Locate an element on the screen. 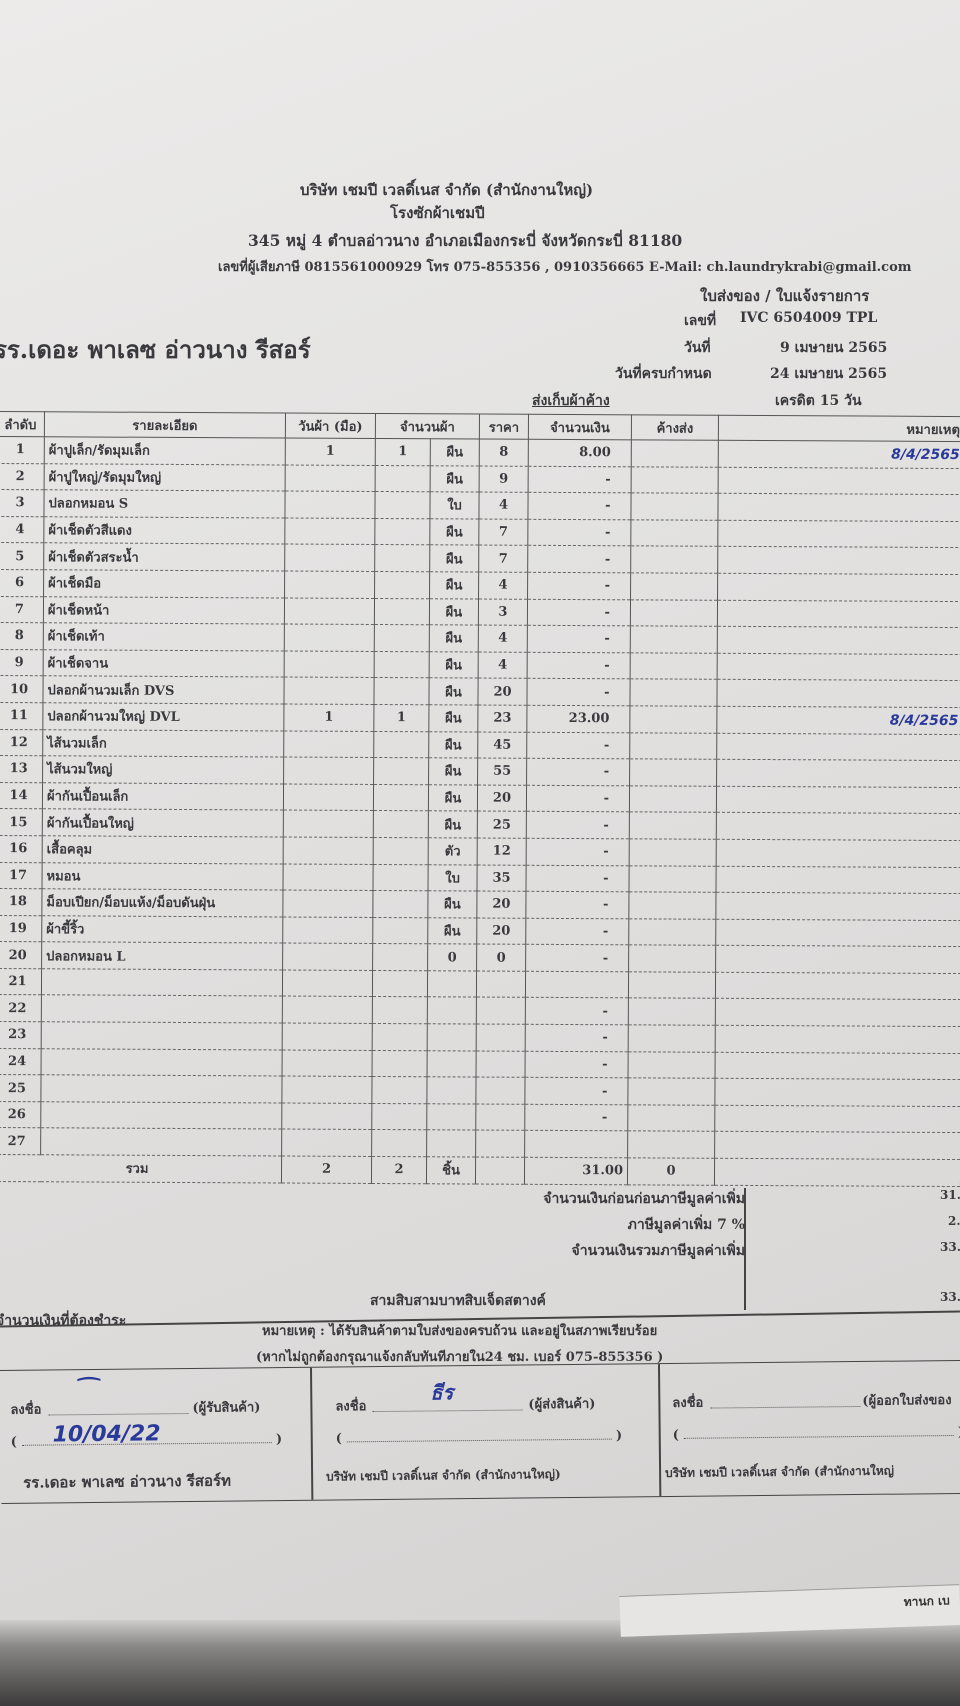 The height and width of the screenshot is (1706, 960). cell-desc: ผ้าเช็ดจาน is located at coordinates (164, 663).